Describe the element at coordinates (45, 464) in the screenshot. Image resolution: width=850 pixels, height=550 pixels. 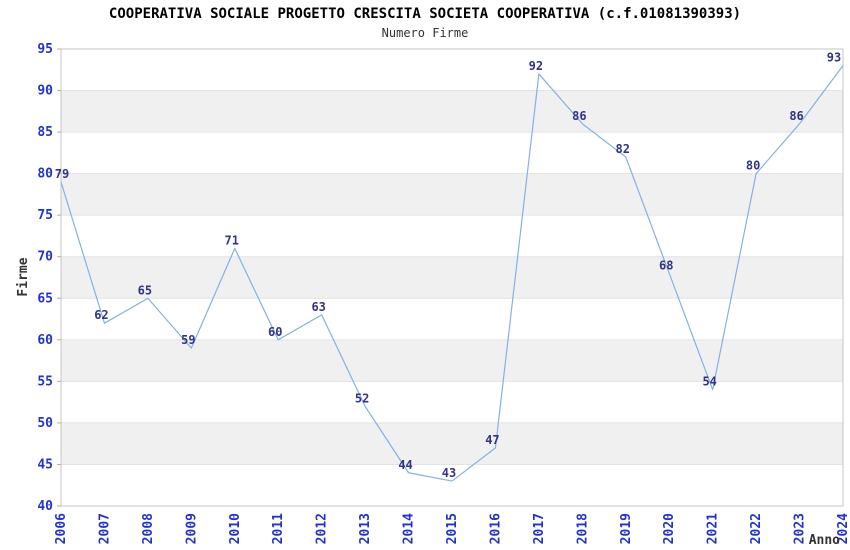
I see `y-tick-label: 45` at that location.